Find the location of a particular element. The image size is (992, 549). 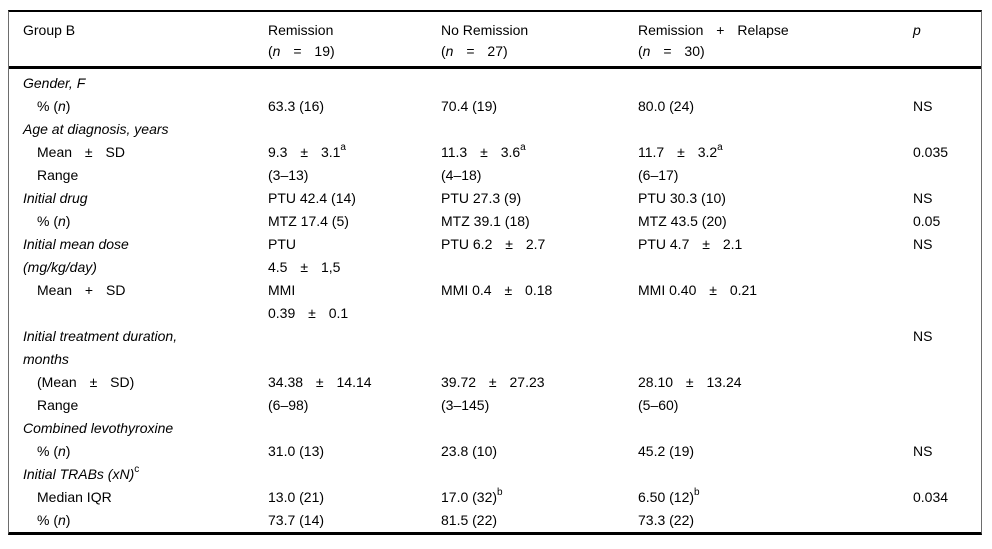

table-cell: NS is located at coordinates (947, 451).